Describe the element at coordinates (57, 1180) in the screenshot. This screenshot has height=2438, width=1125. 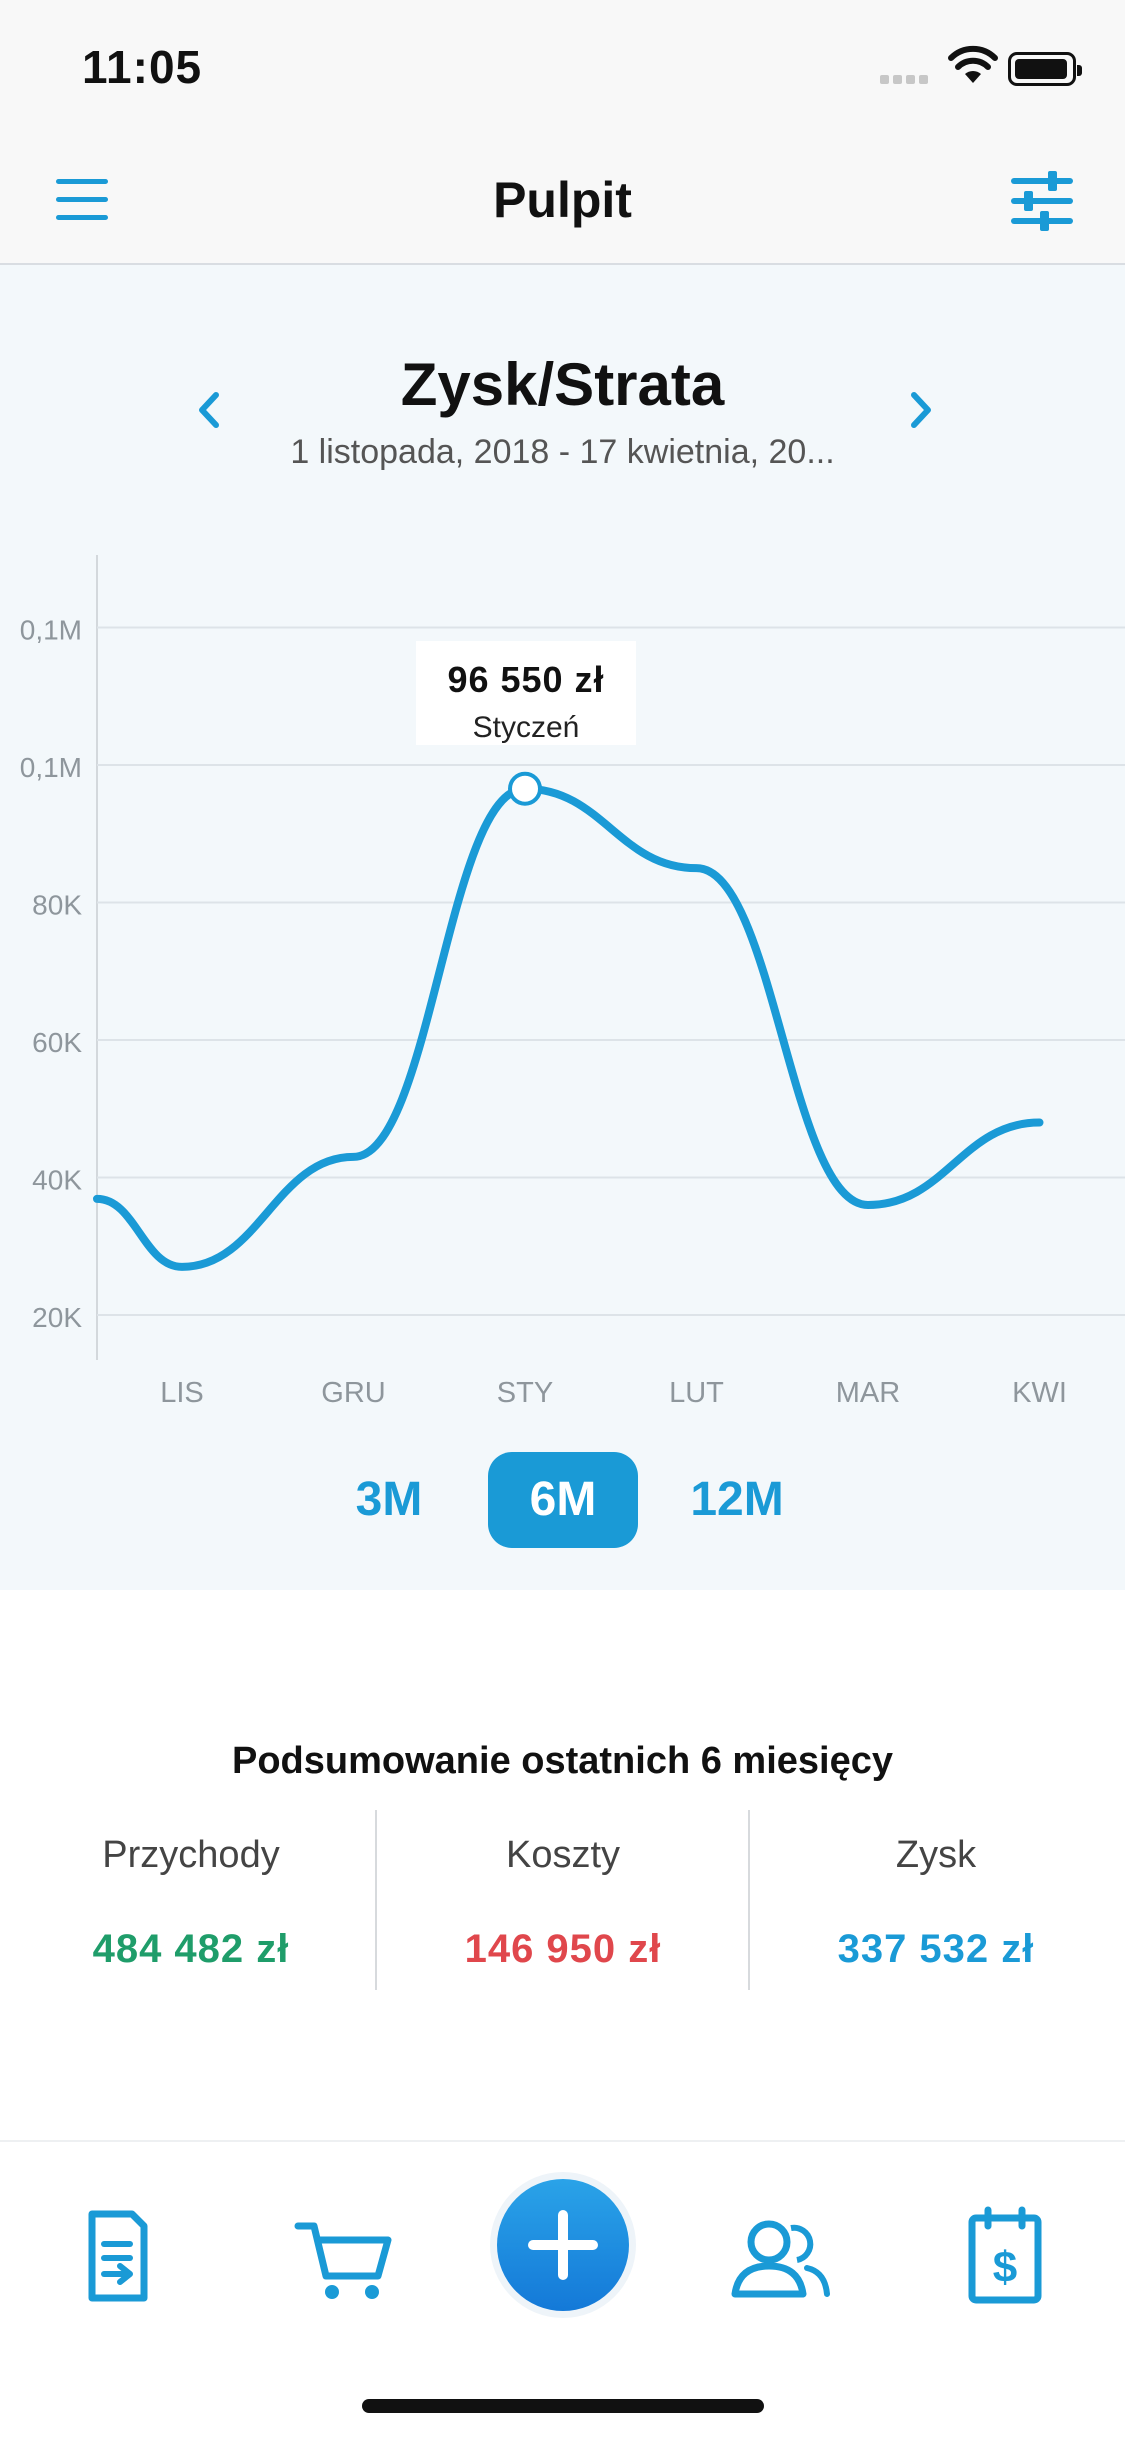
I see `y-tick-label: 40K` at that location.